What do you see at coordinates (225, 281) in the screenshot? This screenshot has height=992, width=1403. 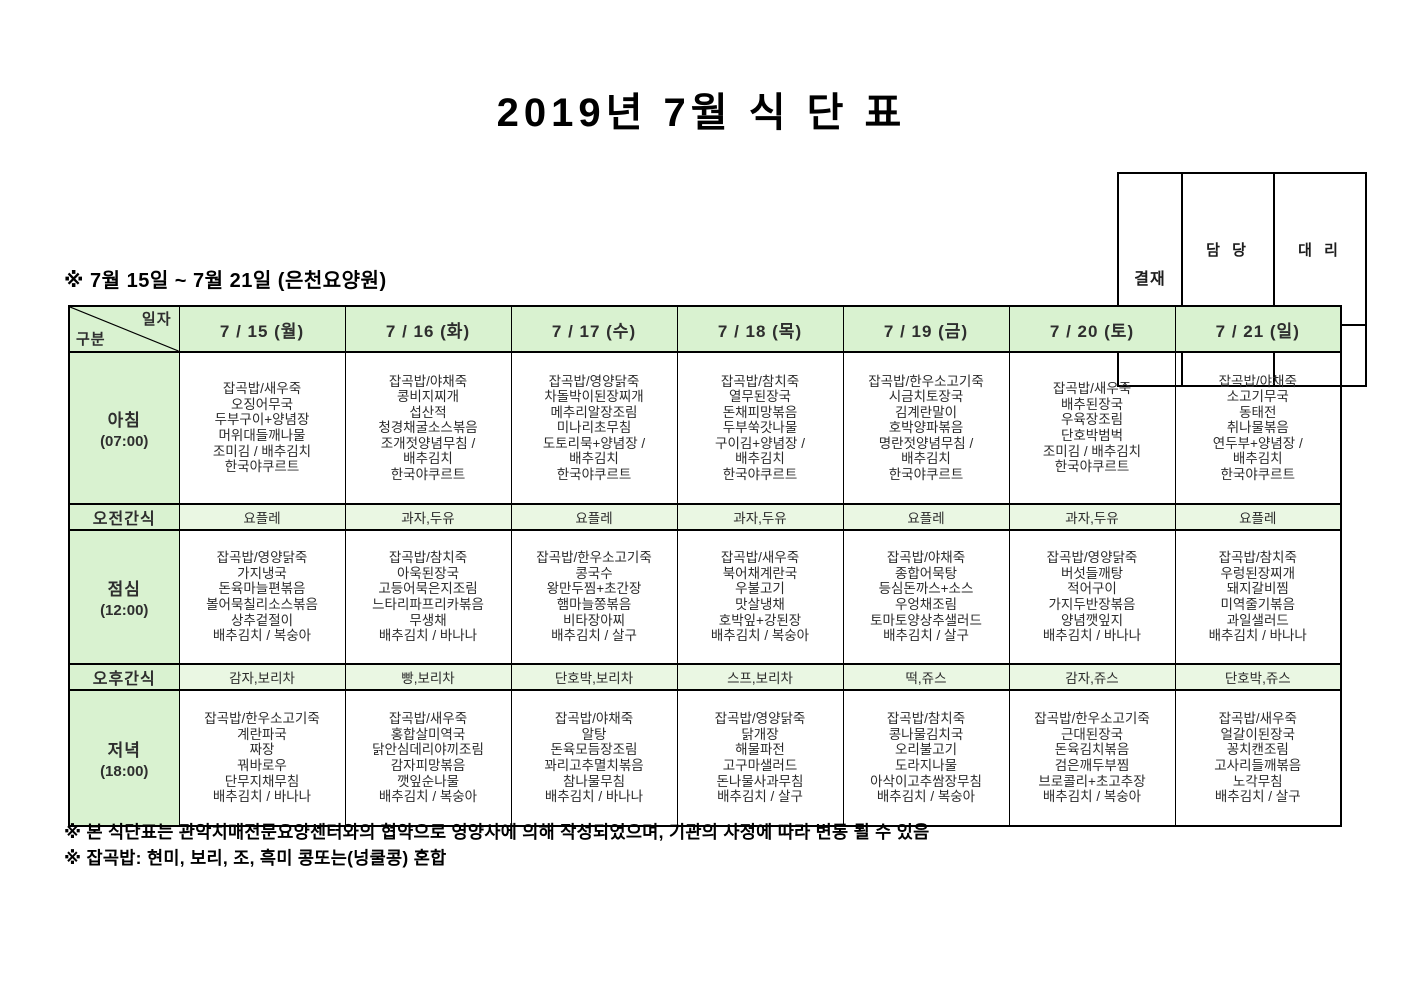 I see `week-range-subtitle: ※ 7월 15일 ~ 7월 21일 (은천요양원)` at bounding box center [225, 281].